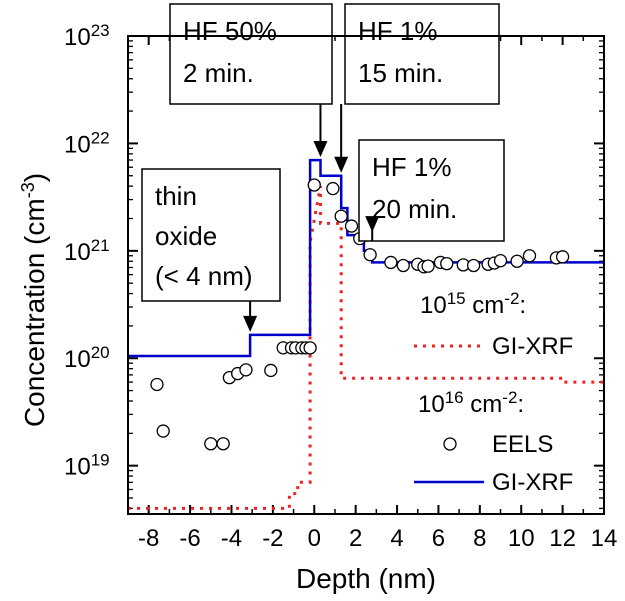  What do you see at coordinates (414, 209) in the screenshot?
I see `annotation-text: 20 min.` at bounding box center [414, 209].